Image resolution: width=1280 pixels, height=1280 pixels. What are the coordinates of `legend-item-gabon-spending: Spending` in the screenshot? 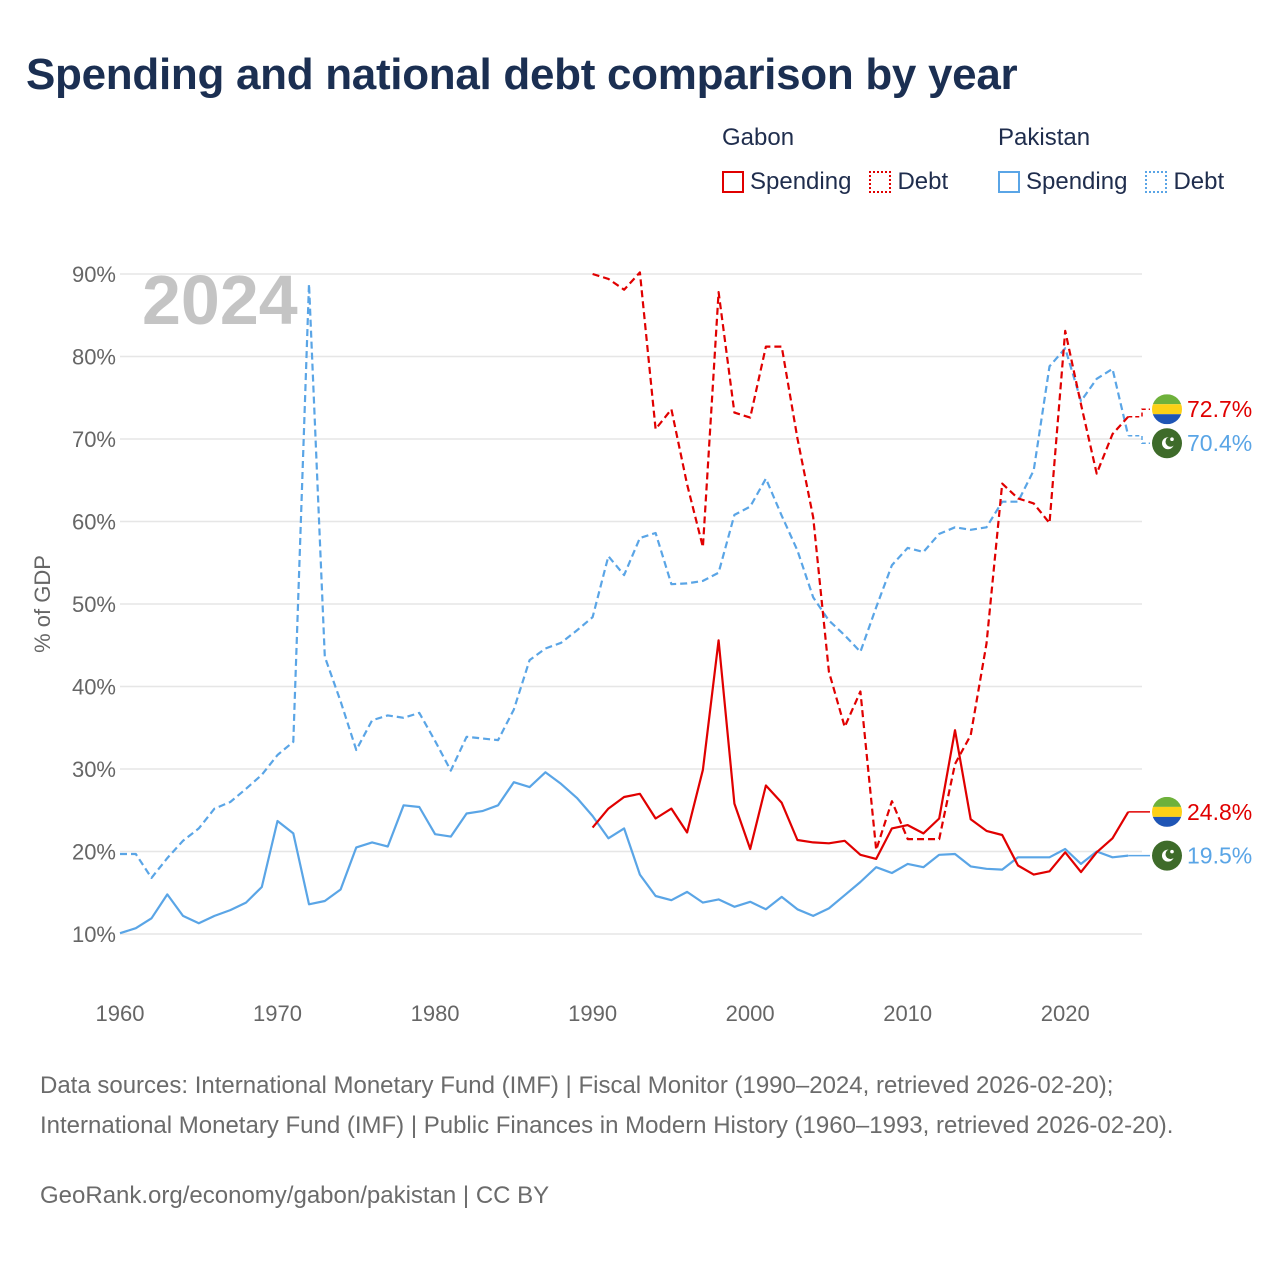 It's located at (786, 182).